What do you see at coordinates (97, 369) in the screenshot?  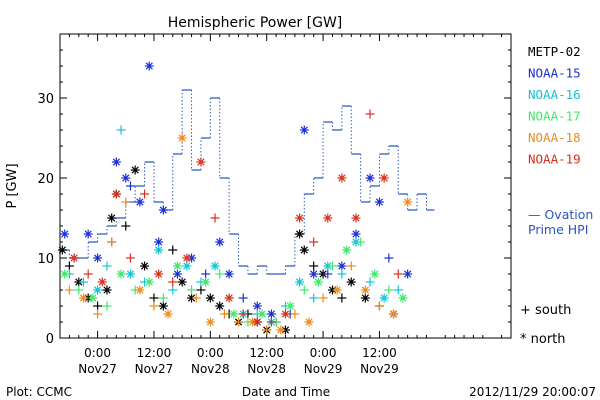 I see `x-tick-label-date: Nov27` at bounding box center [97, 369].